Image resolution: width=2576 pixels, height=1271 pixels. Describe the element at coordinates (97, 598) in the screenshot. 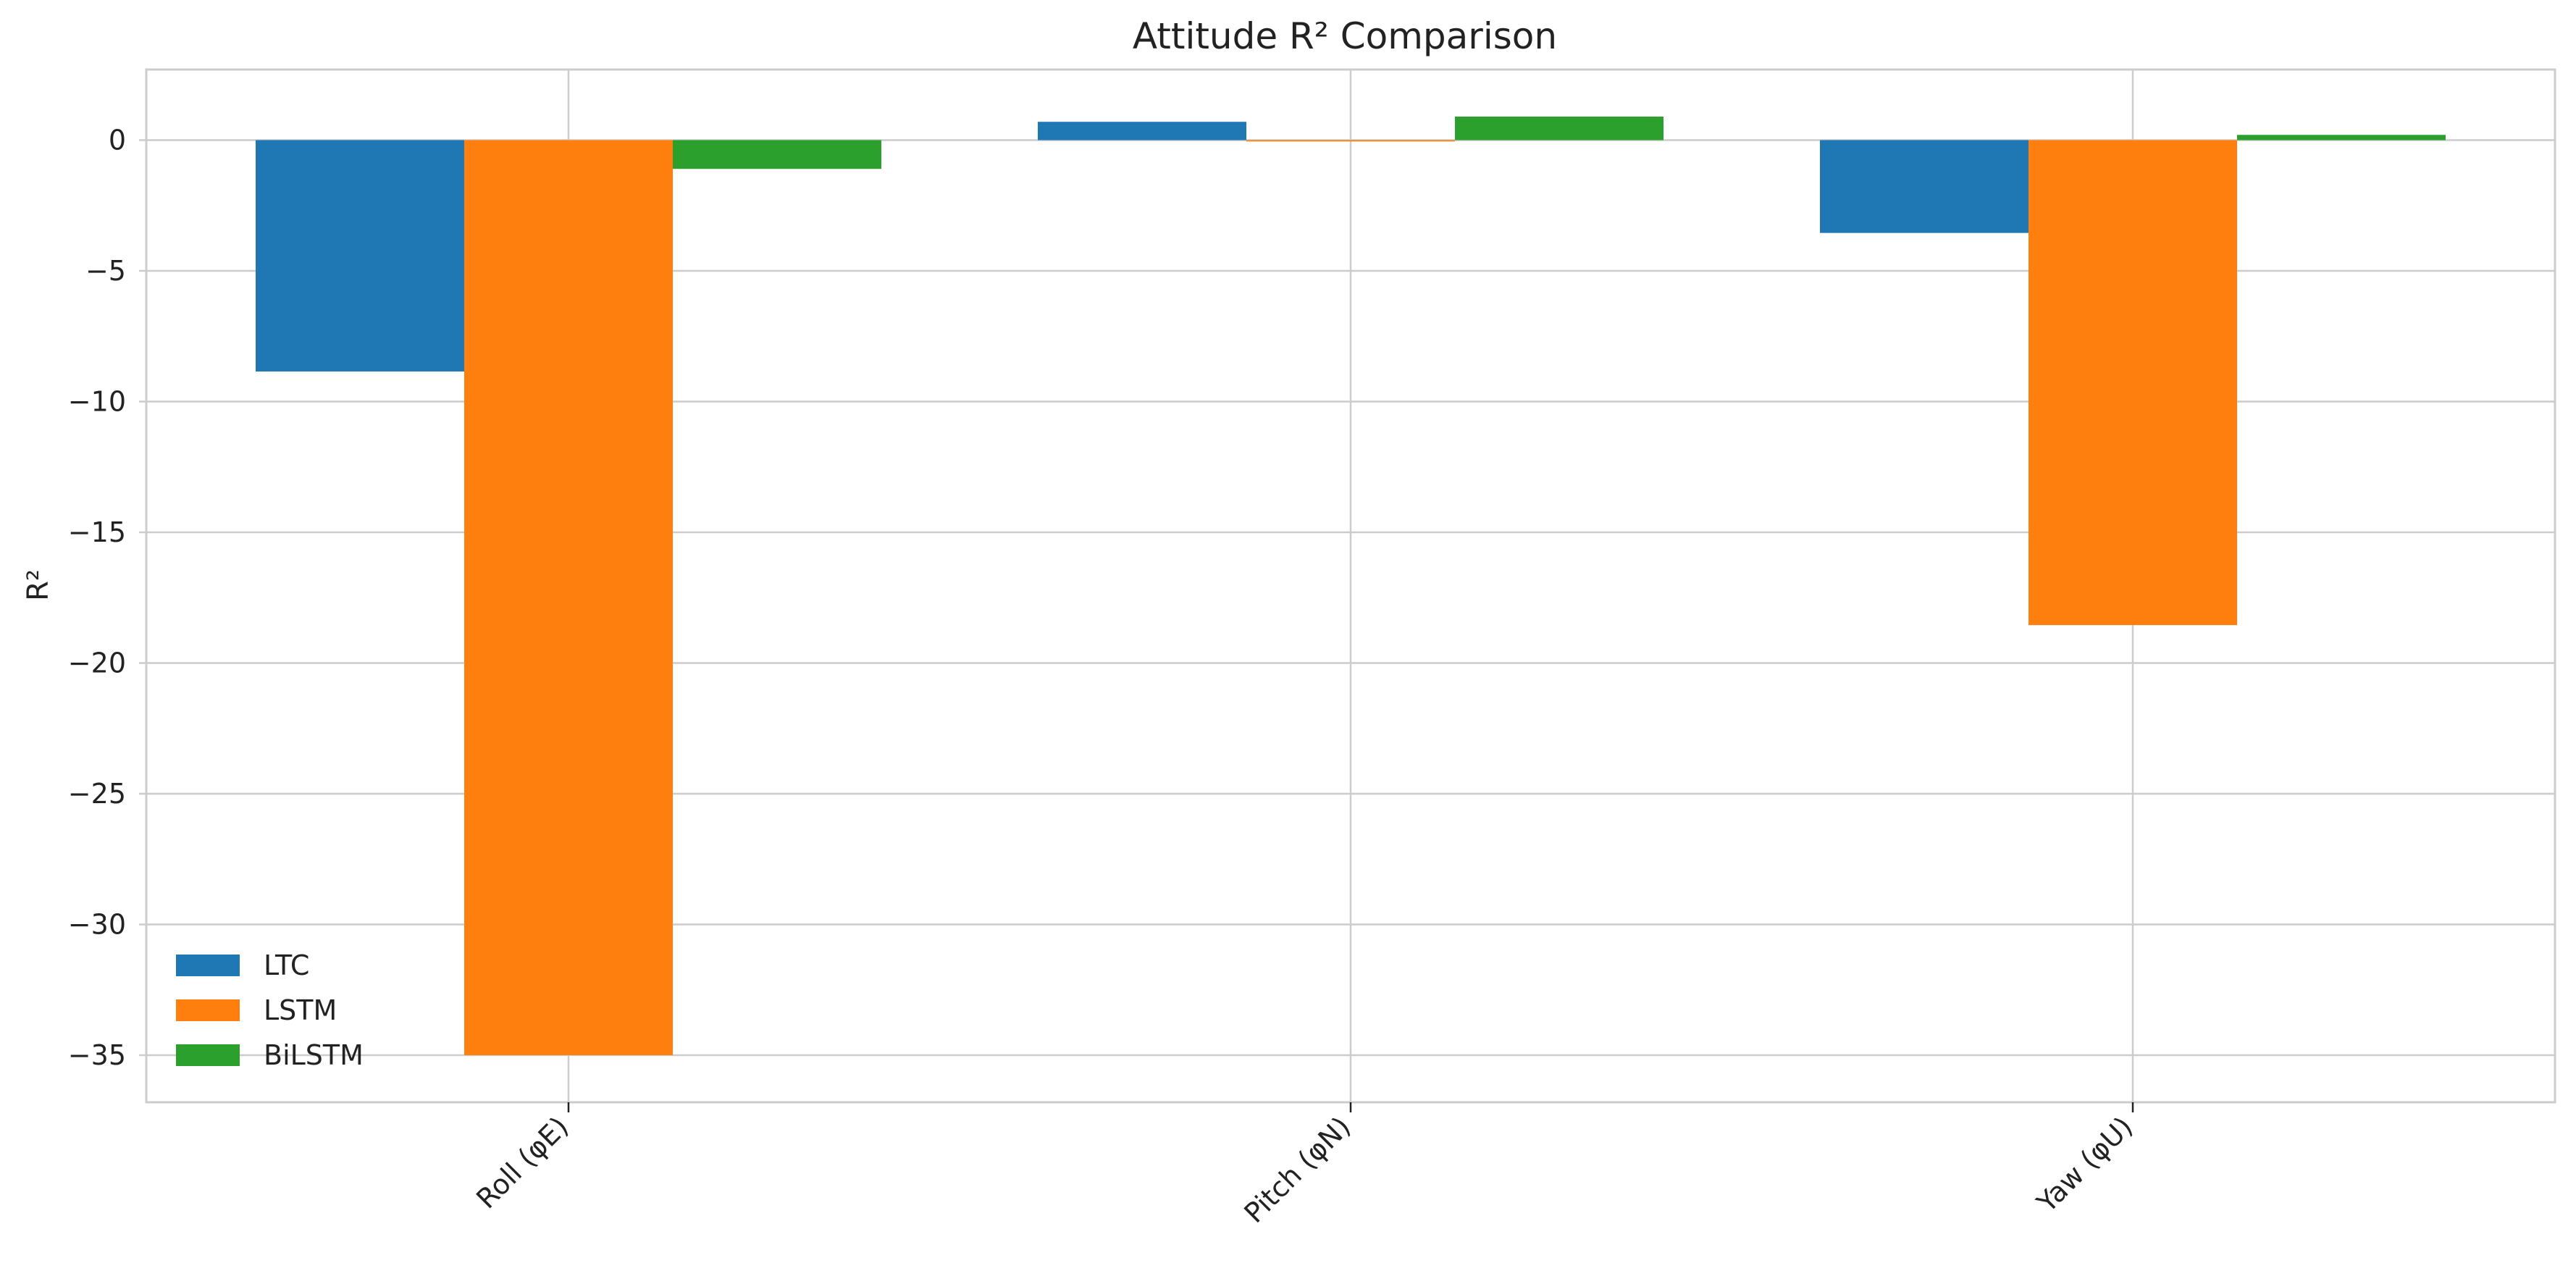

I see `y-tick-labels: 0 −5 −10 −15 −20 −25 −30 −35` at that location.